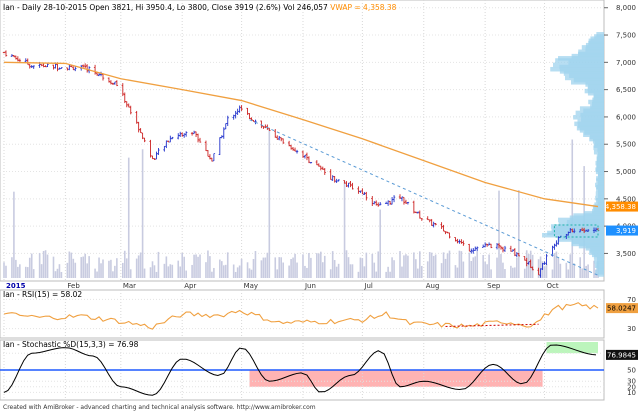 The height and width of the screenshot is (412, 640). What do you see at coordinates (423, 364) in the screenshot?
I see `stochastic-zones` at bounding box center [423, 364].